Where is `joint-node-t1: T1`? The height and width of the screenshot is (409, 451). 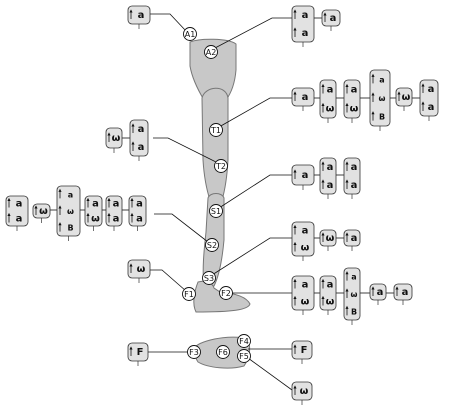
joint-node-t1: T1 is located at coordinates (216, 130).